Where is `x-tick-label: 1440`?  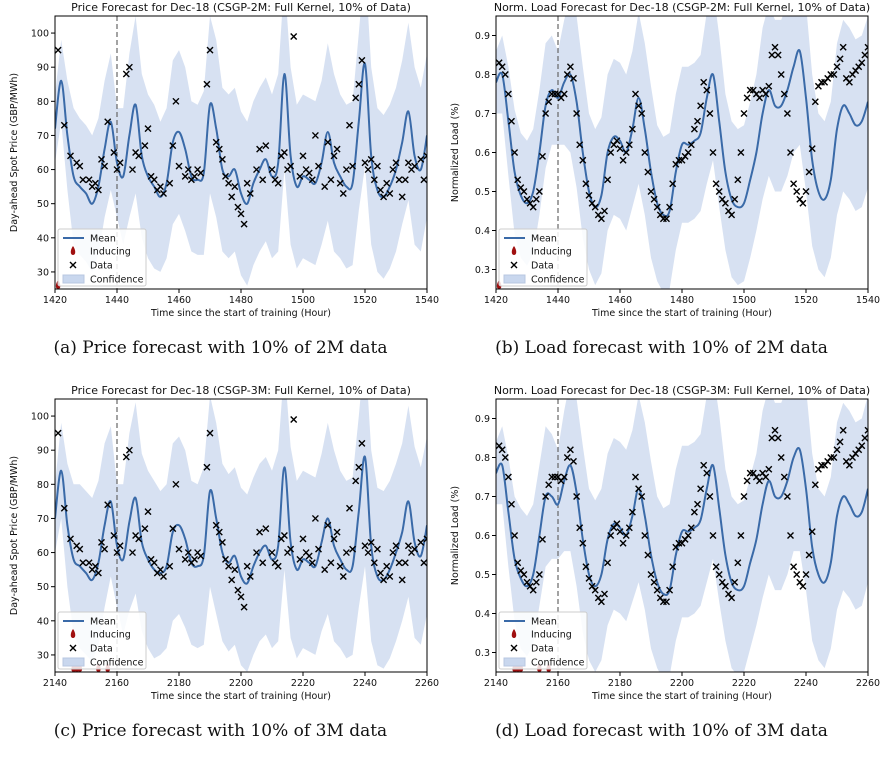
x-tick-label: 1440 is located at coordinates (117, 300).